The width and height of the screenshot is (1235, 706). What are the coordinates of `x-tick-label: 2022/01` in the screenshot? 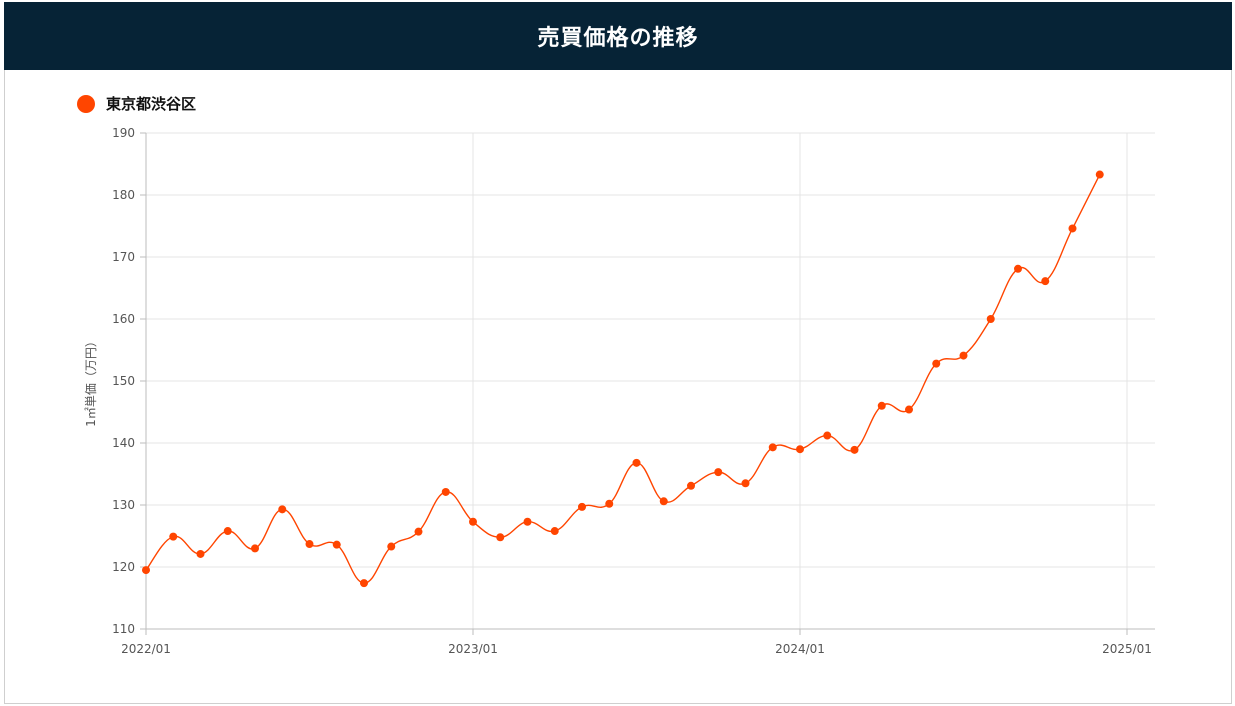 It's located at (146, 649).